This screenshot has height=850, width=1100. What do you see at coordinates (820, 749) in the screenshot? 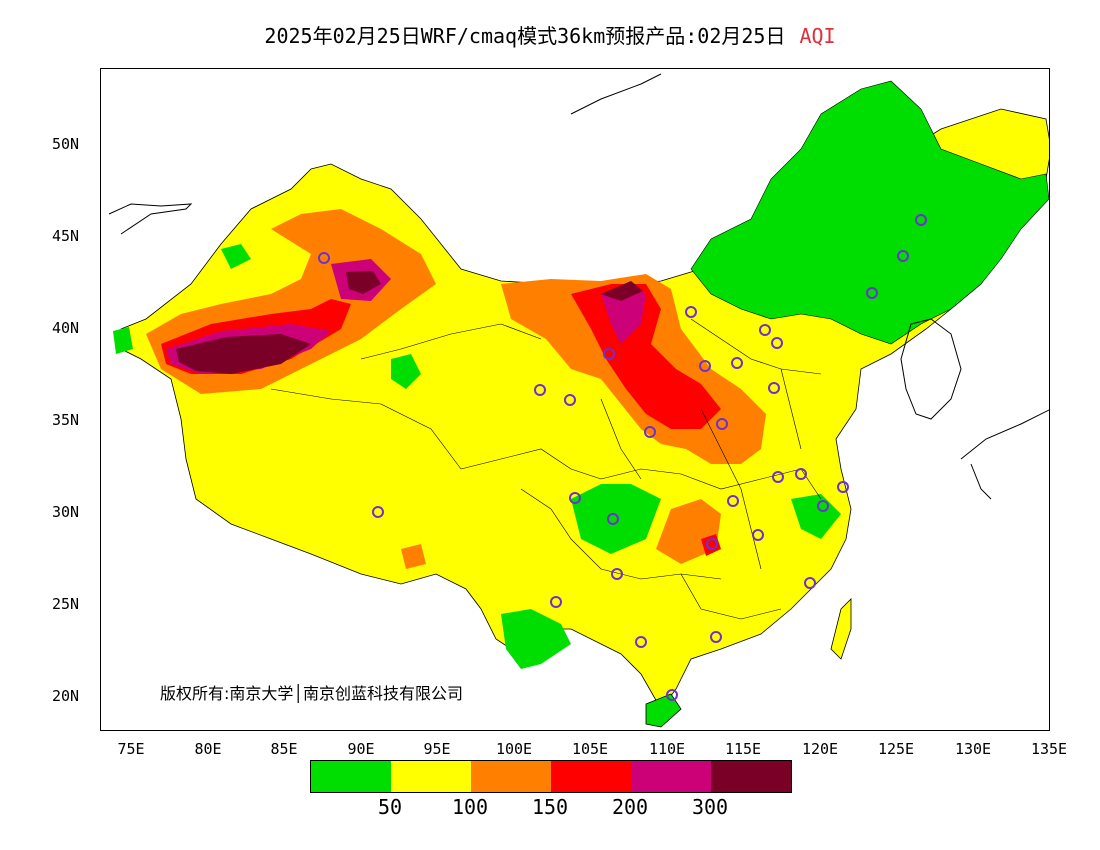
I see `lon-label-120e: 120E` at bounding box center [820, 749].